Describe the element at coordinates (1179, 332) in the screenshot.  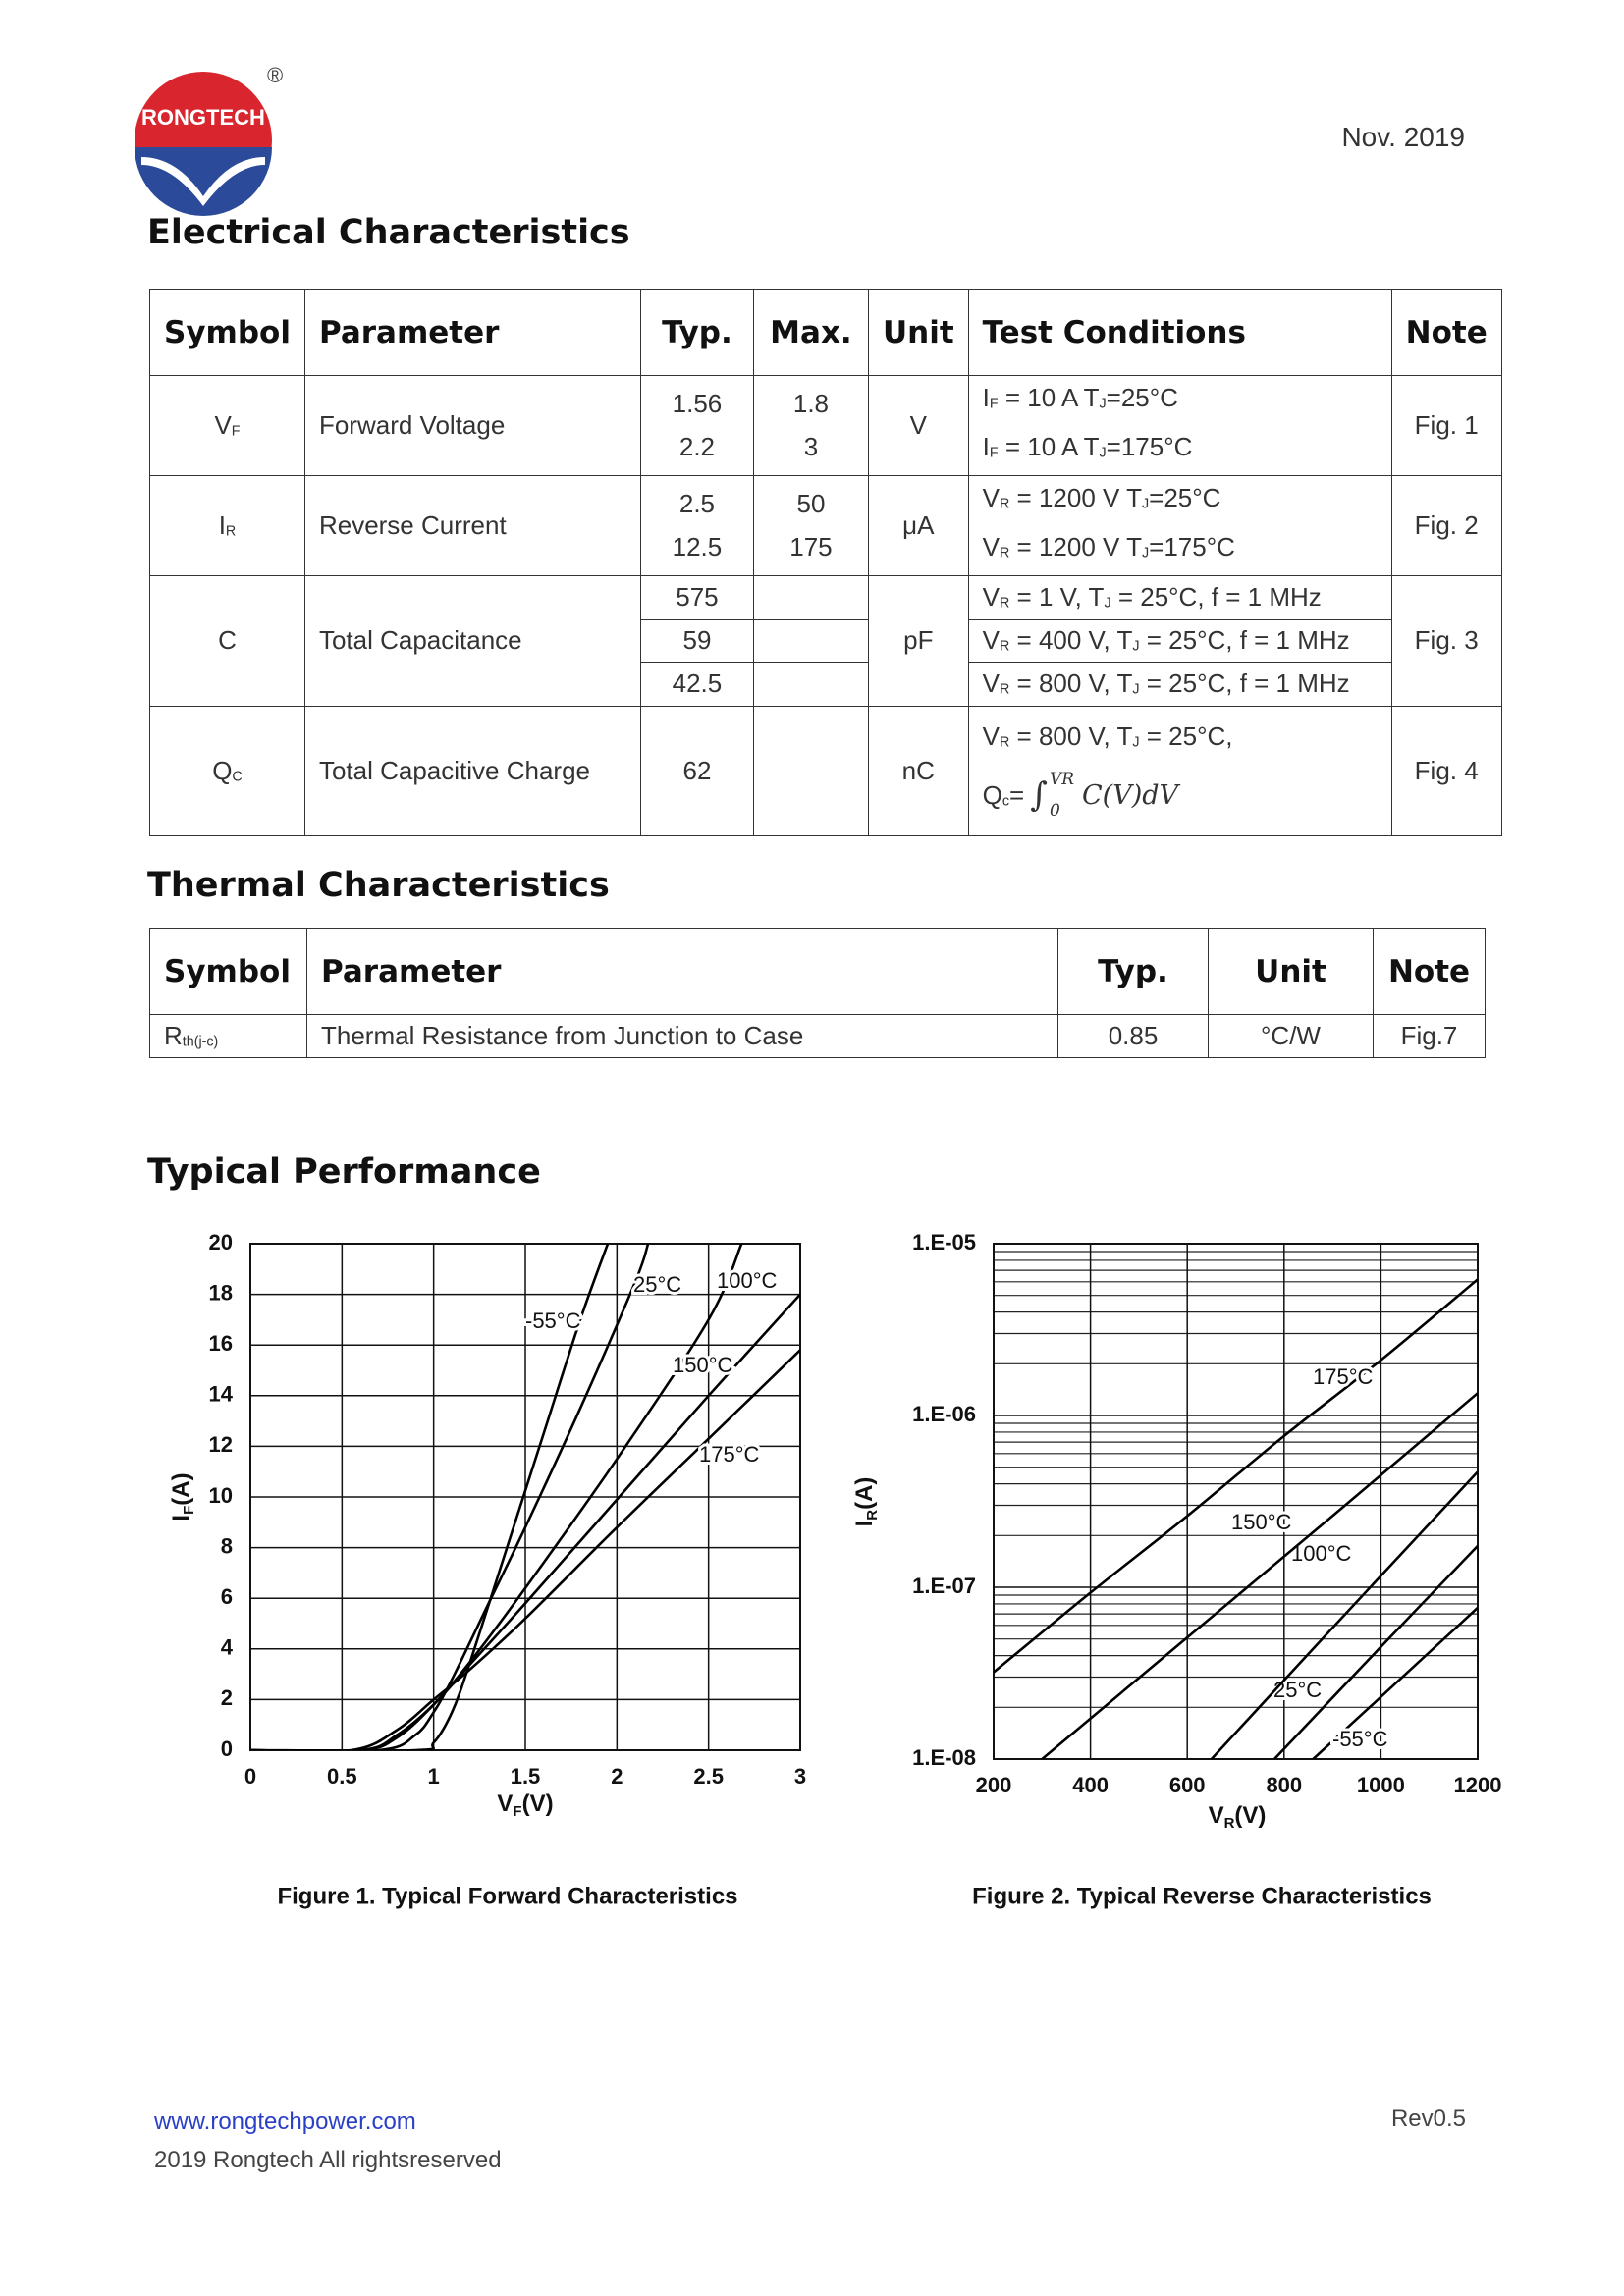
I see `column-header: Test Conditions` at that location.